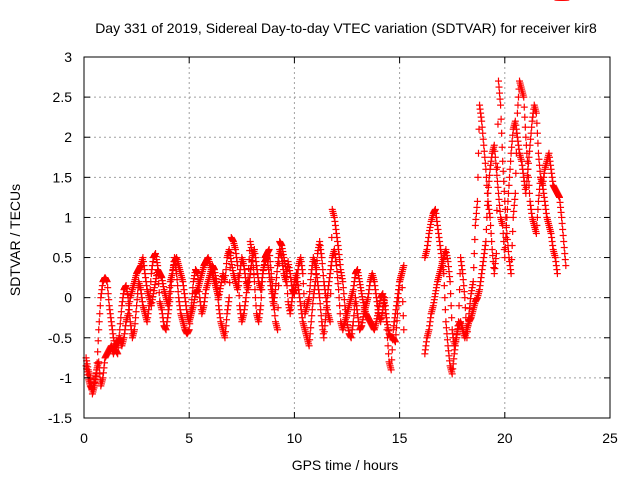  What do you see at coordinates (68, 137) in the screenshot?
I see `y-tick-label: 2` at bounding box center [68, 137].